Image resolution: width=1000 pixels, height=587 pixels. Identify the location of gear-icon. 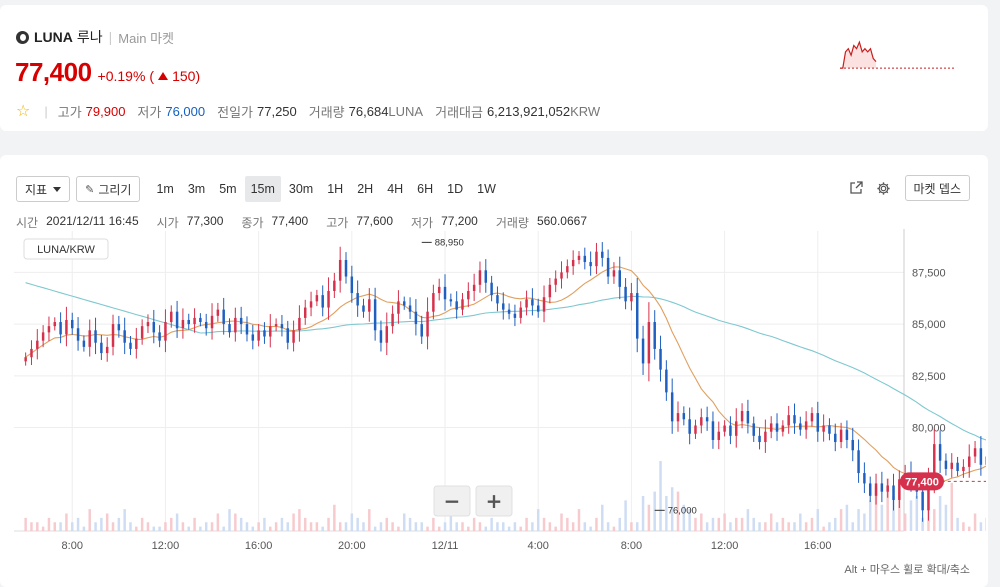
(884, 188).